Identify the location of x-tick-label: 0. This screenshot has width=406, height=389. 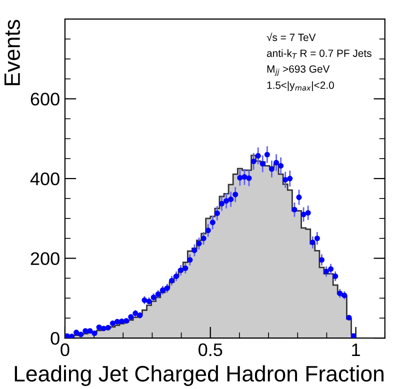
(65, 349).